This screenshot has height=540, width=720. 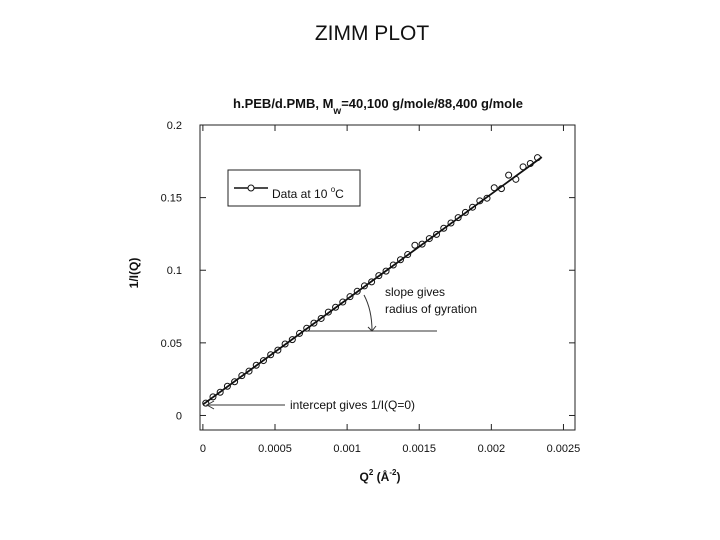 I want to click on x-tick-label: 0.0015, so click(x=419, y=449).